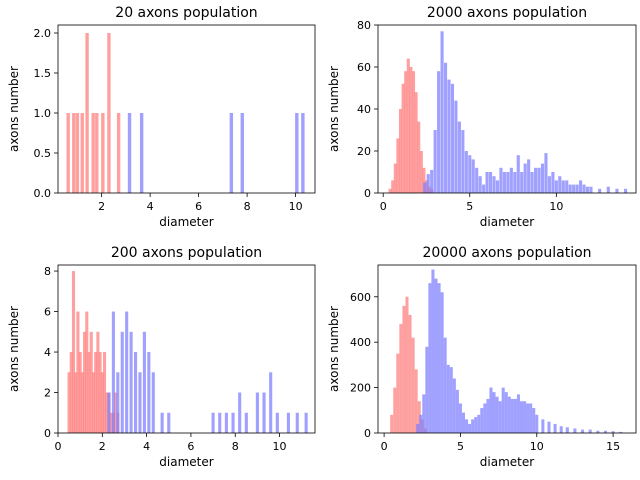 Image resolution: width=640 pixels, height=480 pixels. I want to click on axes-frame, so click(507, 349).